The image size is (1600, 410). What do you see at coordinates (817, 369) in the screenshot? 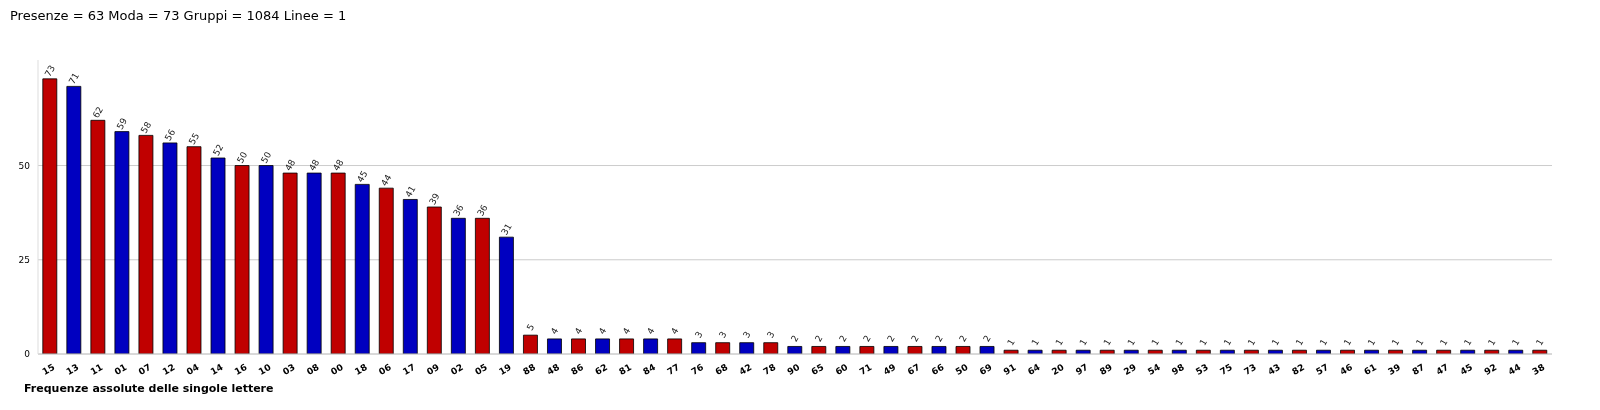
I see `x-tick-label: 65` at bounding box center [817, 369].